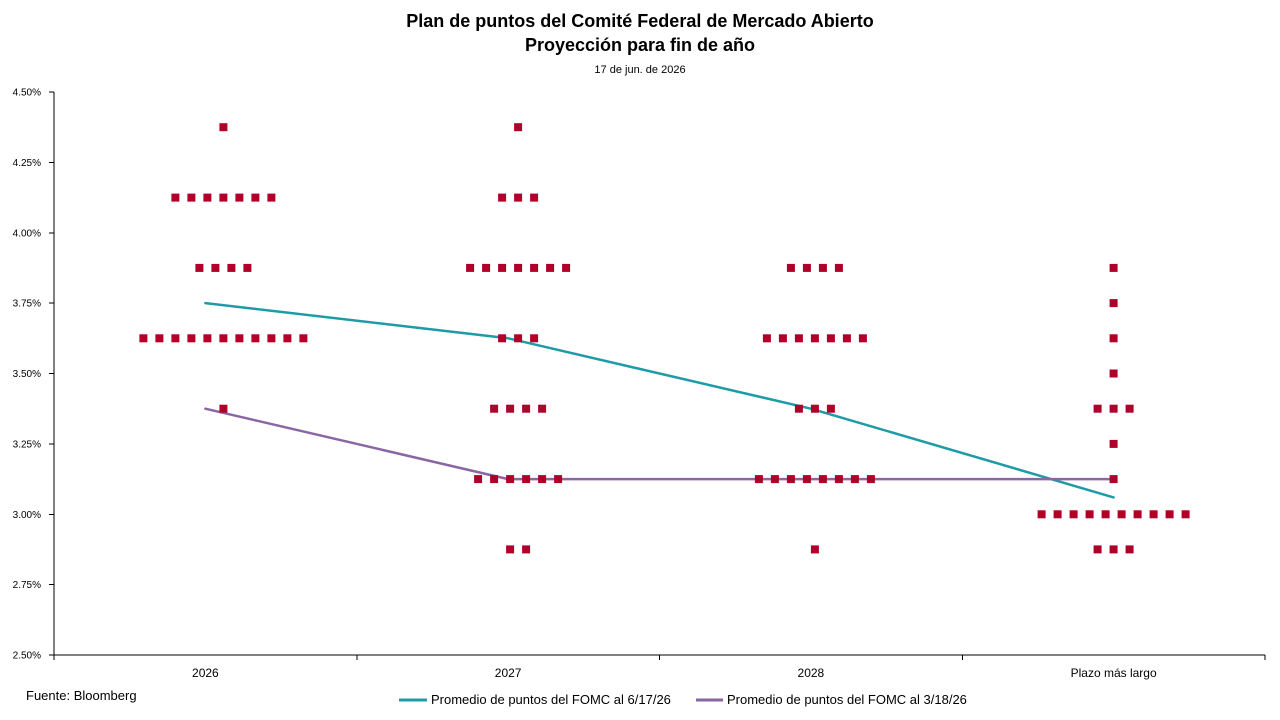  Describe the element at coordinates (27, 515) in the screenshot. I see `y-tick-label: 3.00%` at that location.